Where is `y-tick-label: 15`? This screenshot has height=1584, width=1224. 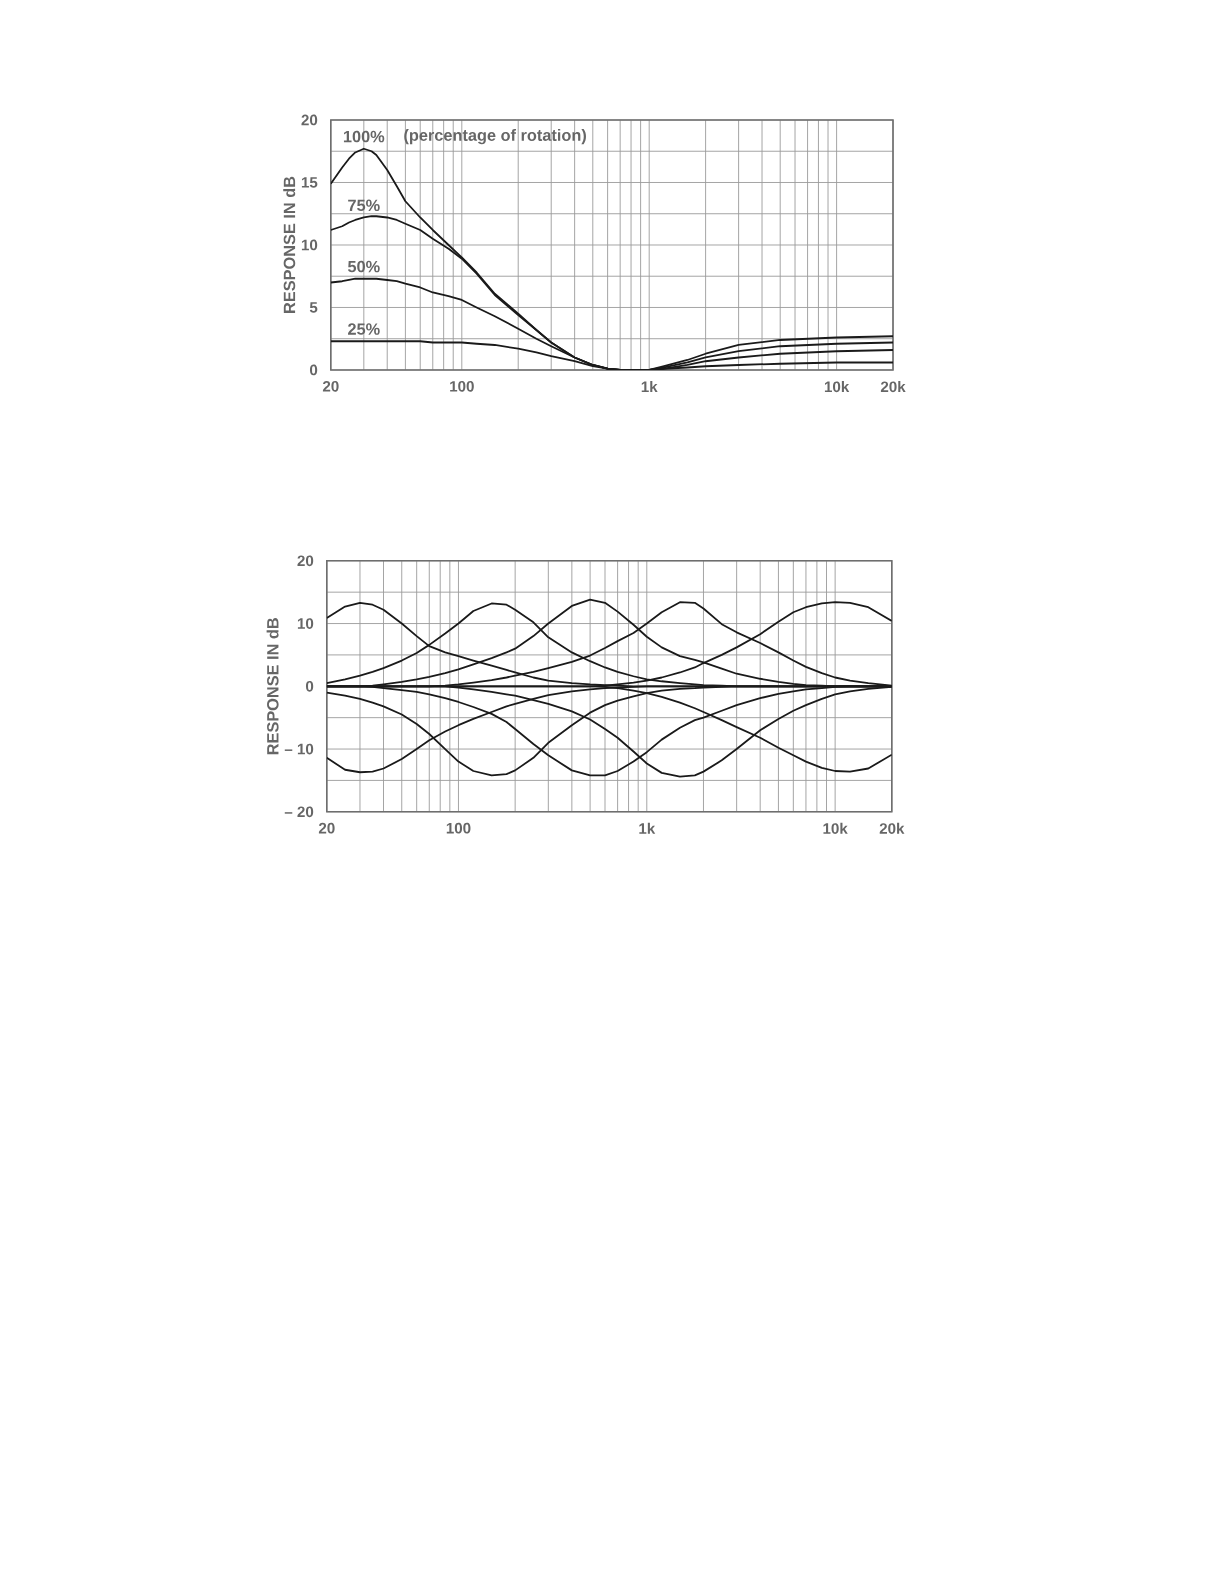
y-tick-label: 15 is located at coordinates (309, 182).